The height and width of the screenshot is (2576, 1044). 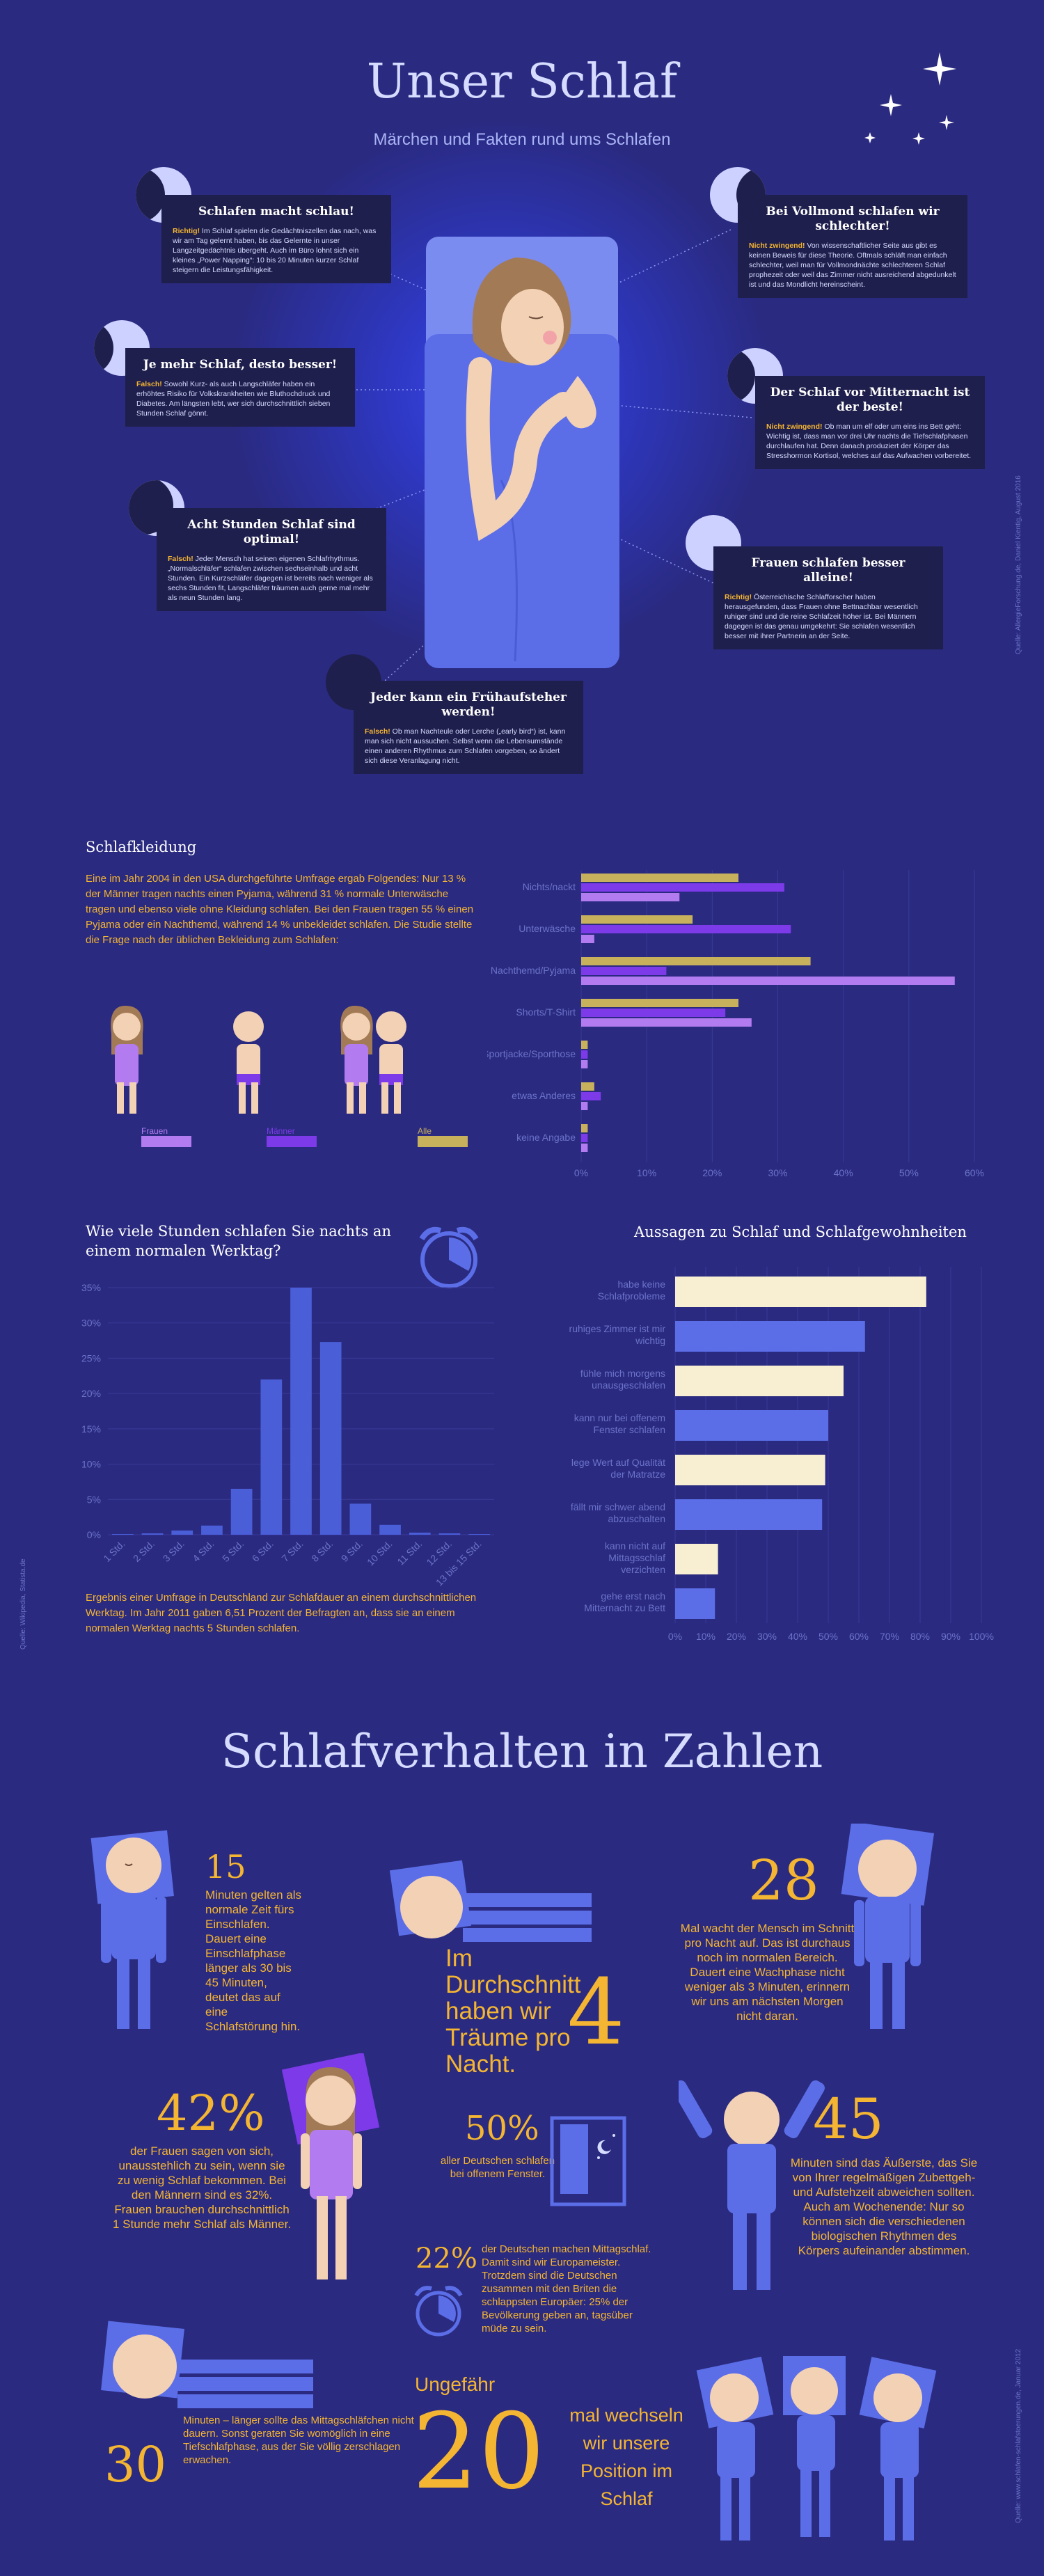 I want to click on x-tick-label: 6 Std., so click(x=263, y=1551).